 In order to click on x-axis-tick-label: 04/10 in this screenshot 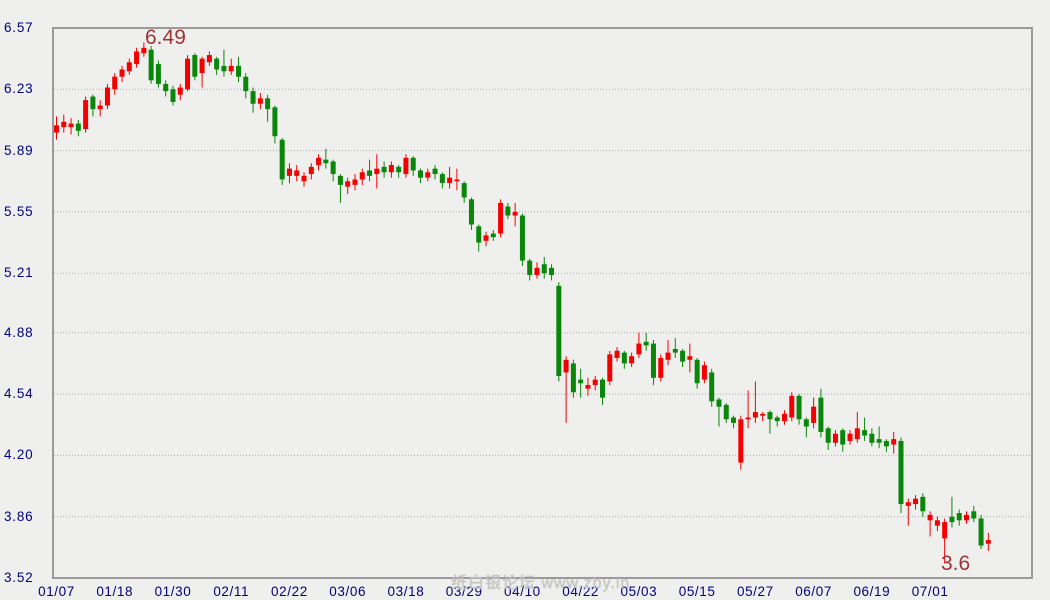, I will do `click(522, 591)`.